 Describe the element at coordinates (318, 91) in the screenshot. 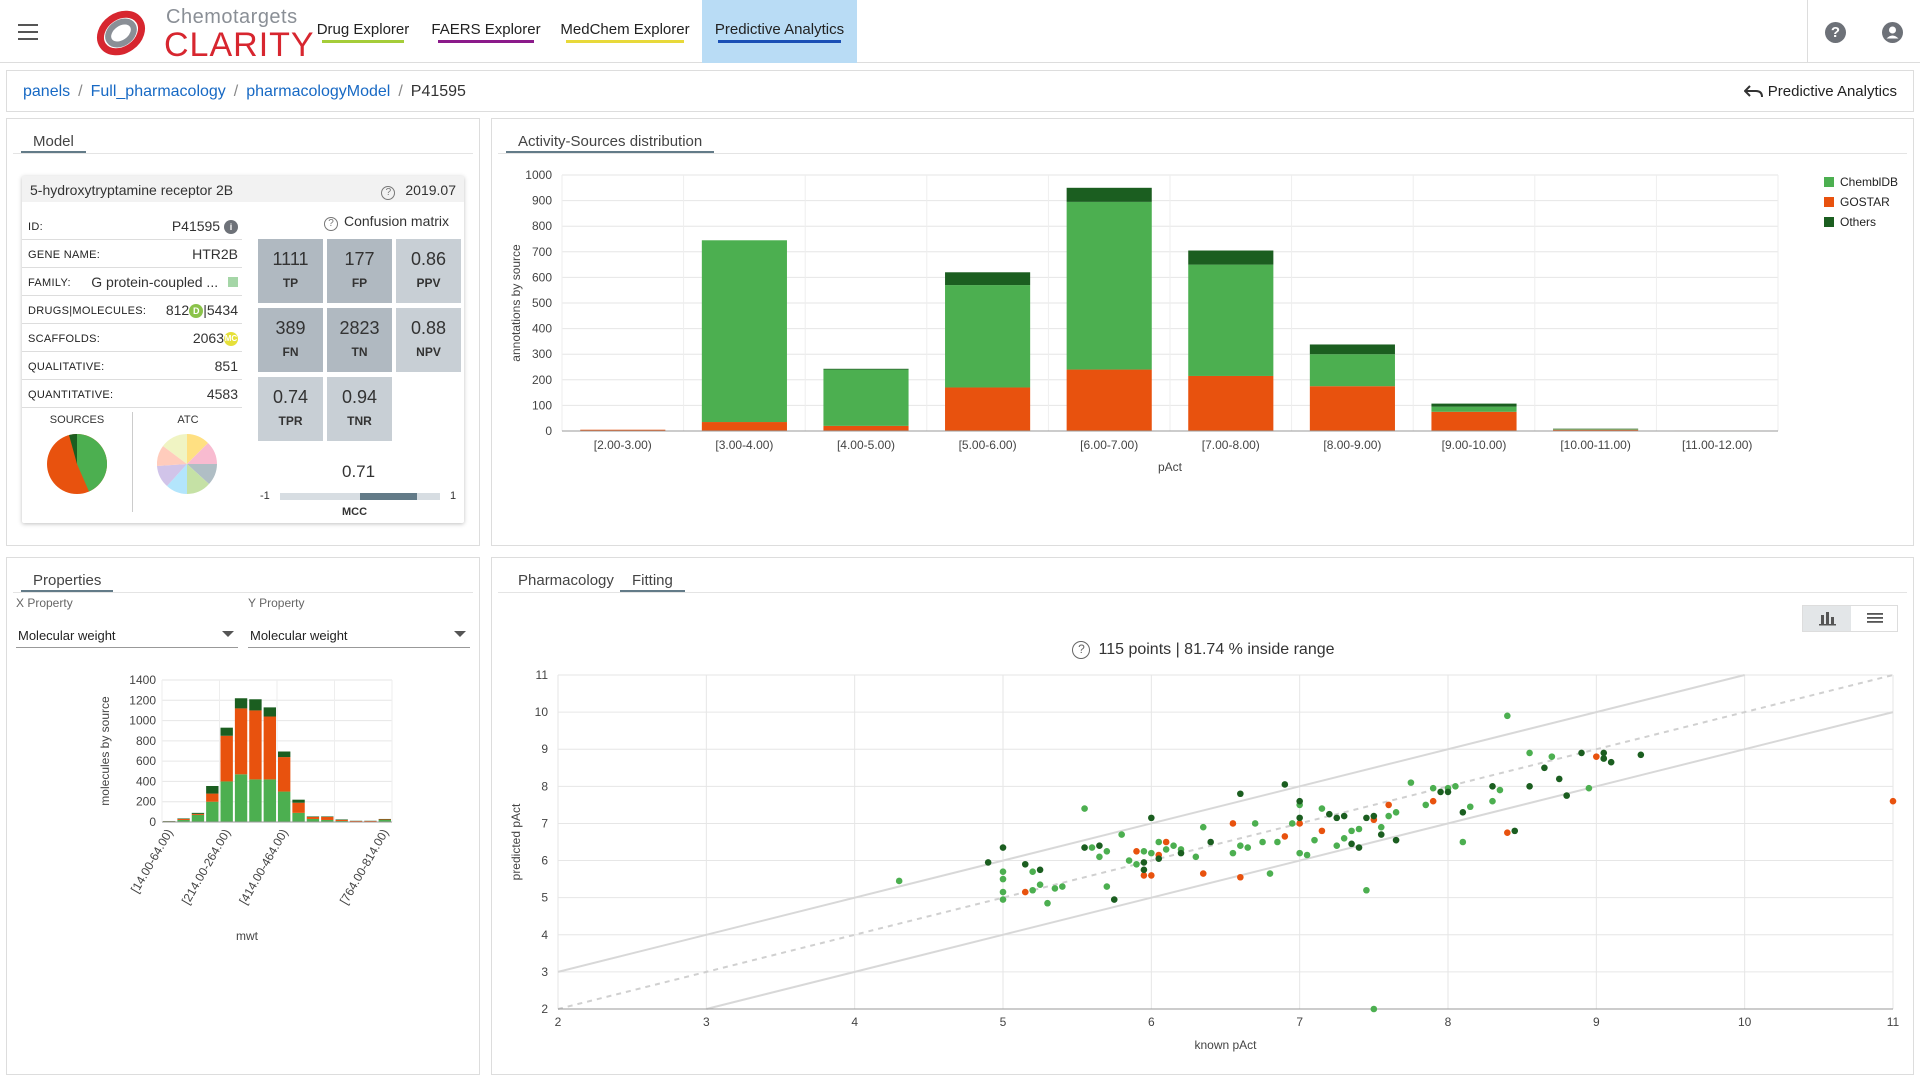

I see `breadcrumb-link-pharmacology-model: pharmacologyModel` at that location.